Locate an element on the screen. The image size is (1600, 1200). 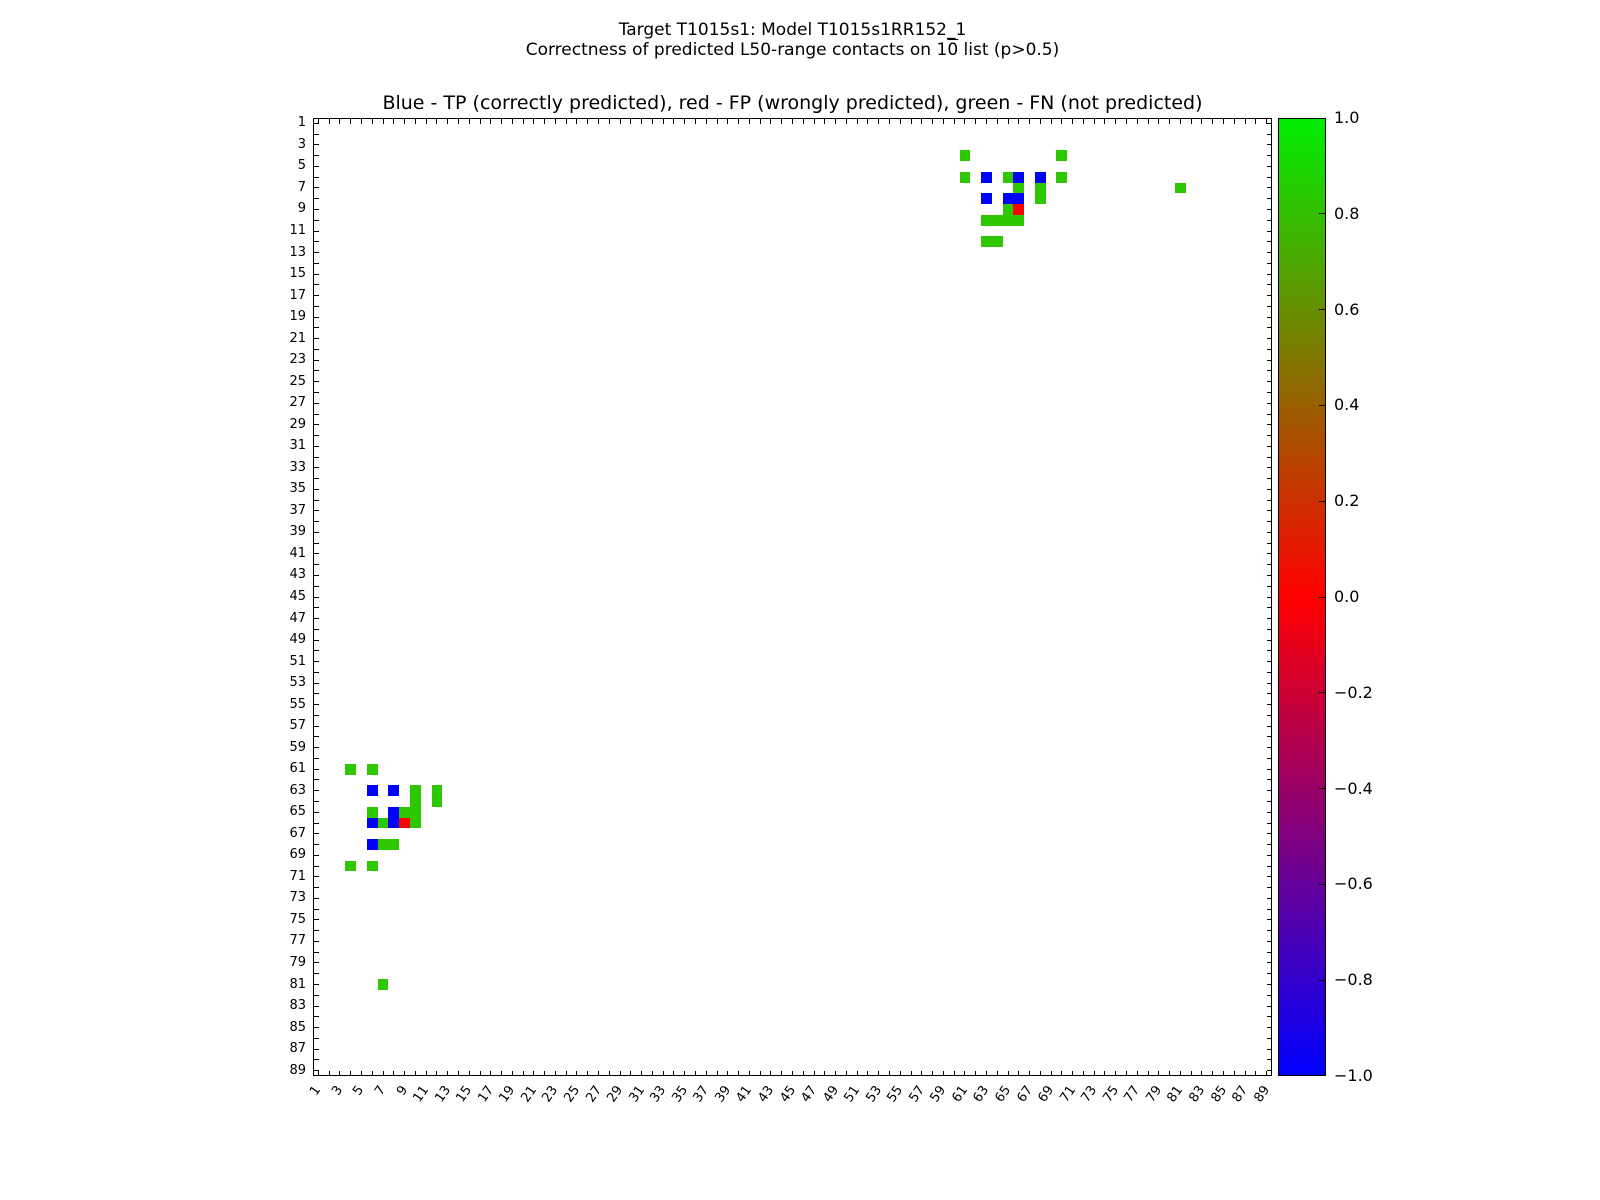
y-tick-label: 19 is located at coordinates (297, 317).